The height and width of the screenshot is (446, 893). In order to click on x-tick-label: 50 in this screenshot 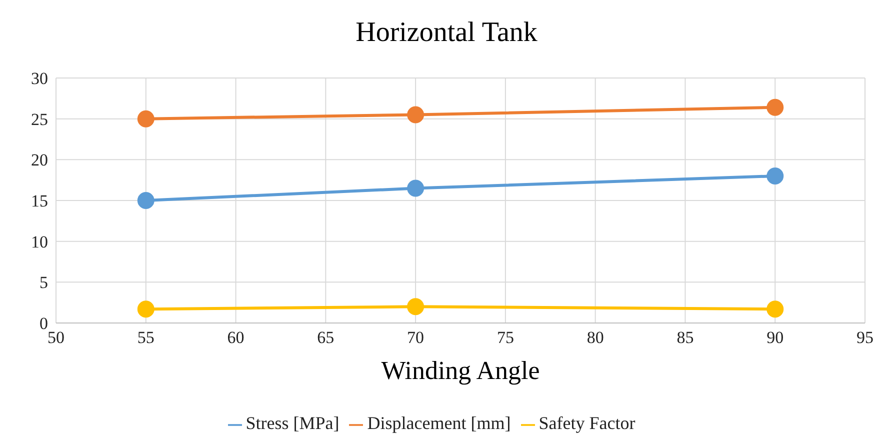, I will do `click(56, 338)`.